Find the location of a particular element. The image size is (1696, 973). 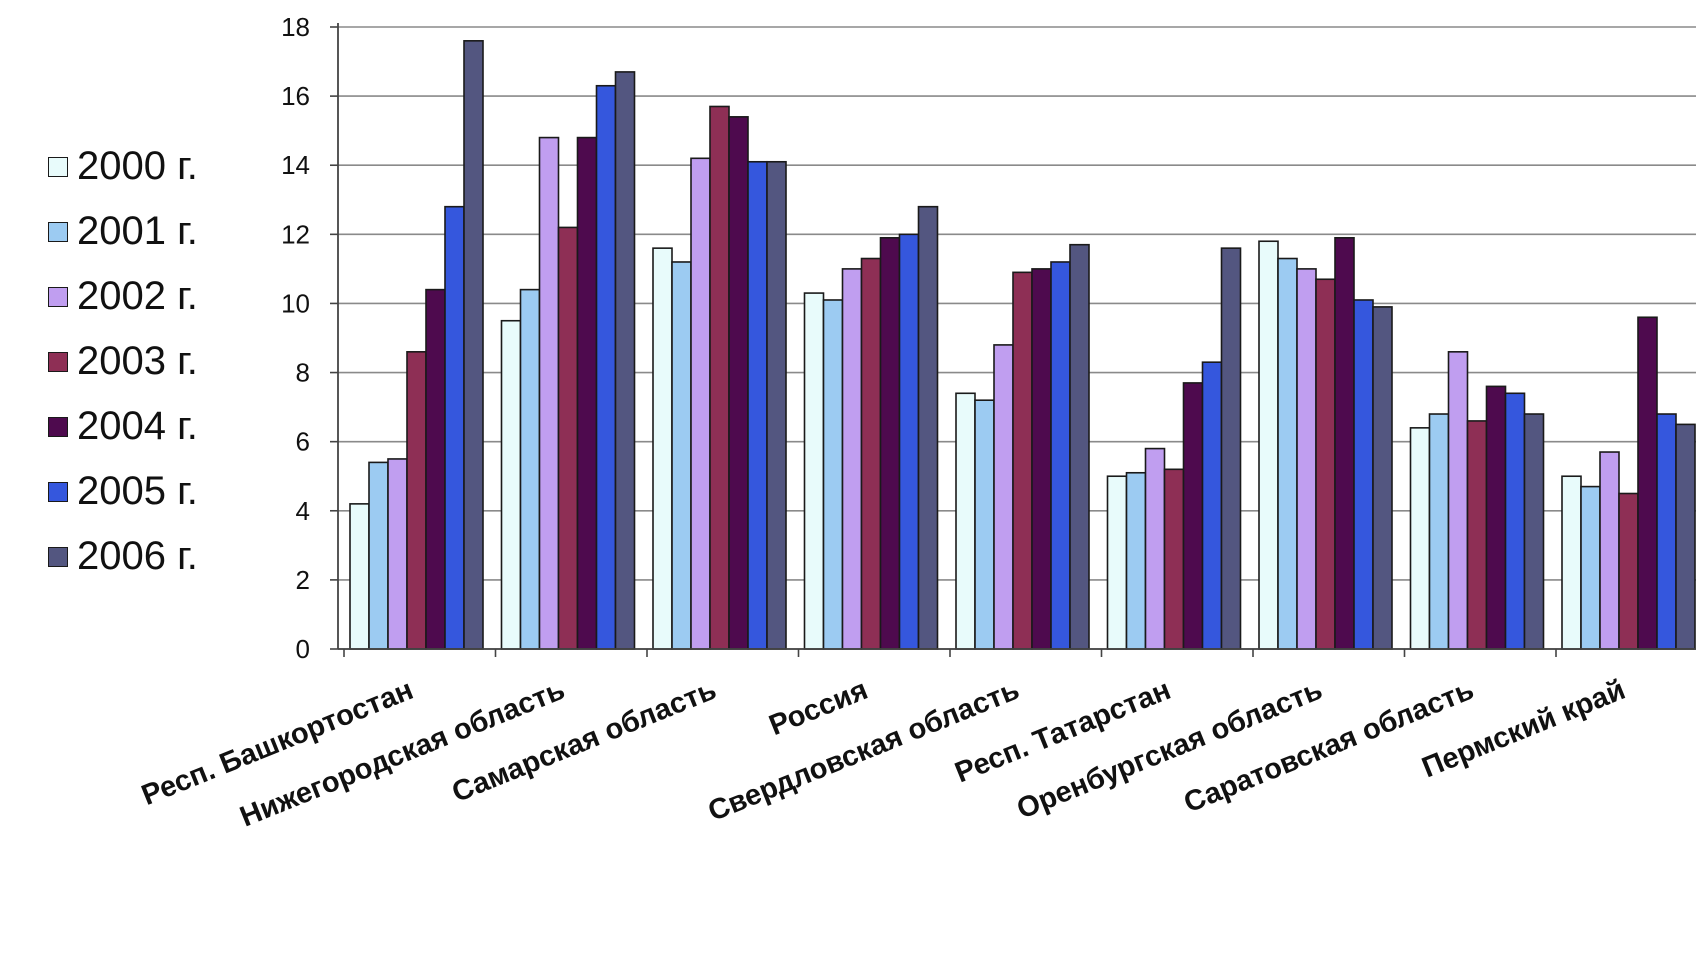

legend-label: 2005 г. is located at coordinates (137, 491).